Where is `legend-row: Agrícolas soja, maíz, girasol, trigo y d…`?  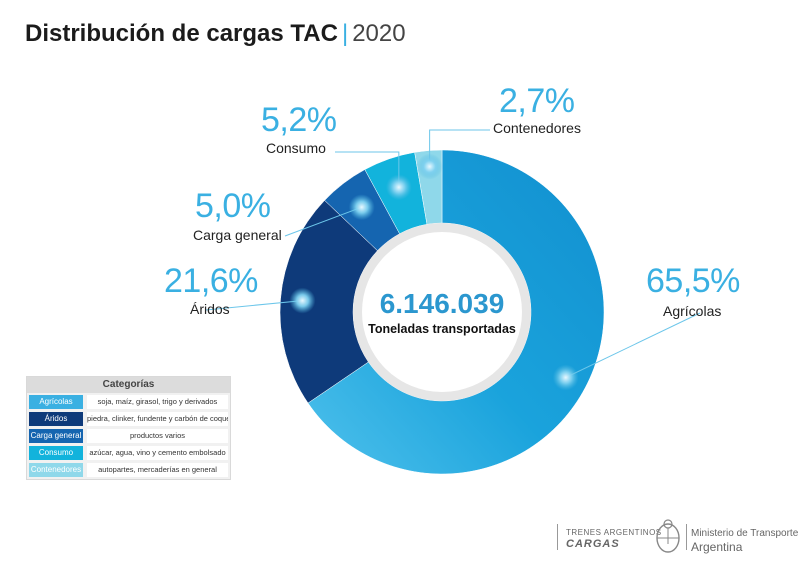 legend-row: Agrícolas soja, maíz, girasol, trigo y d… is located at coordinates (128, 401).